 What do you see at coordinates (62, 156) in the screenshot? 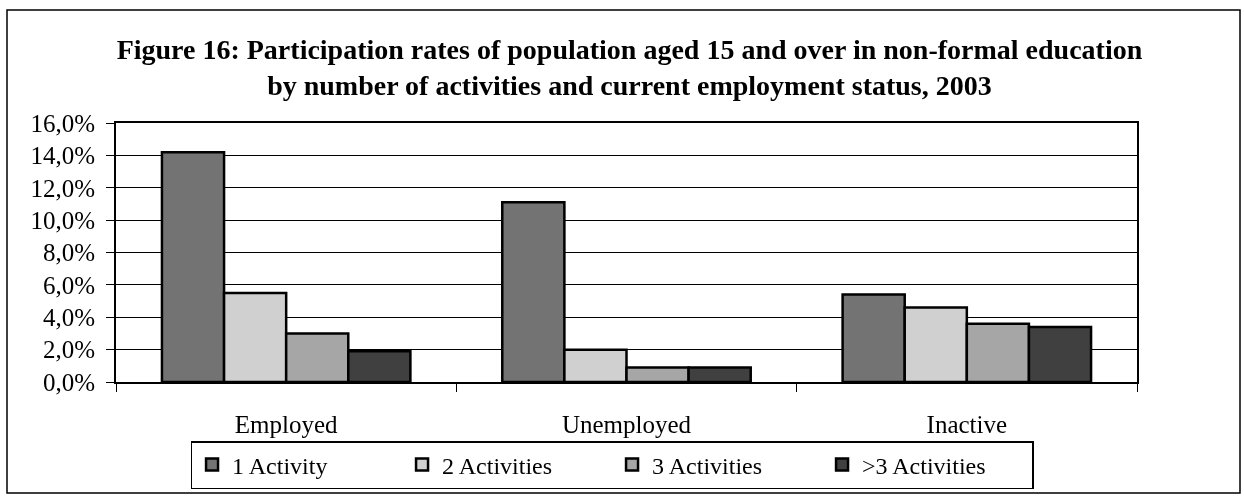
I see `y-tick-label: 14,0%` at bounding box center [62, 156].